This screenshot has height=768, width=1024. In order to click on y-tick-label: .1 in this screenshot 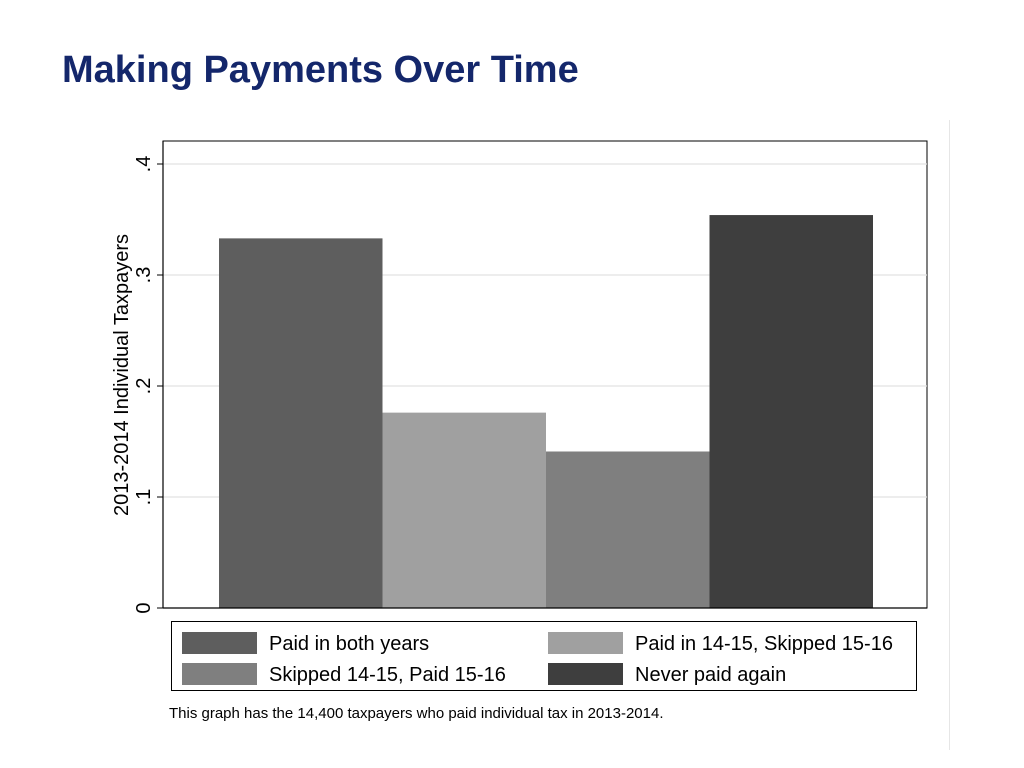, I will do `click(144, 497)`.